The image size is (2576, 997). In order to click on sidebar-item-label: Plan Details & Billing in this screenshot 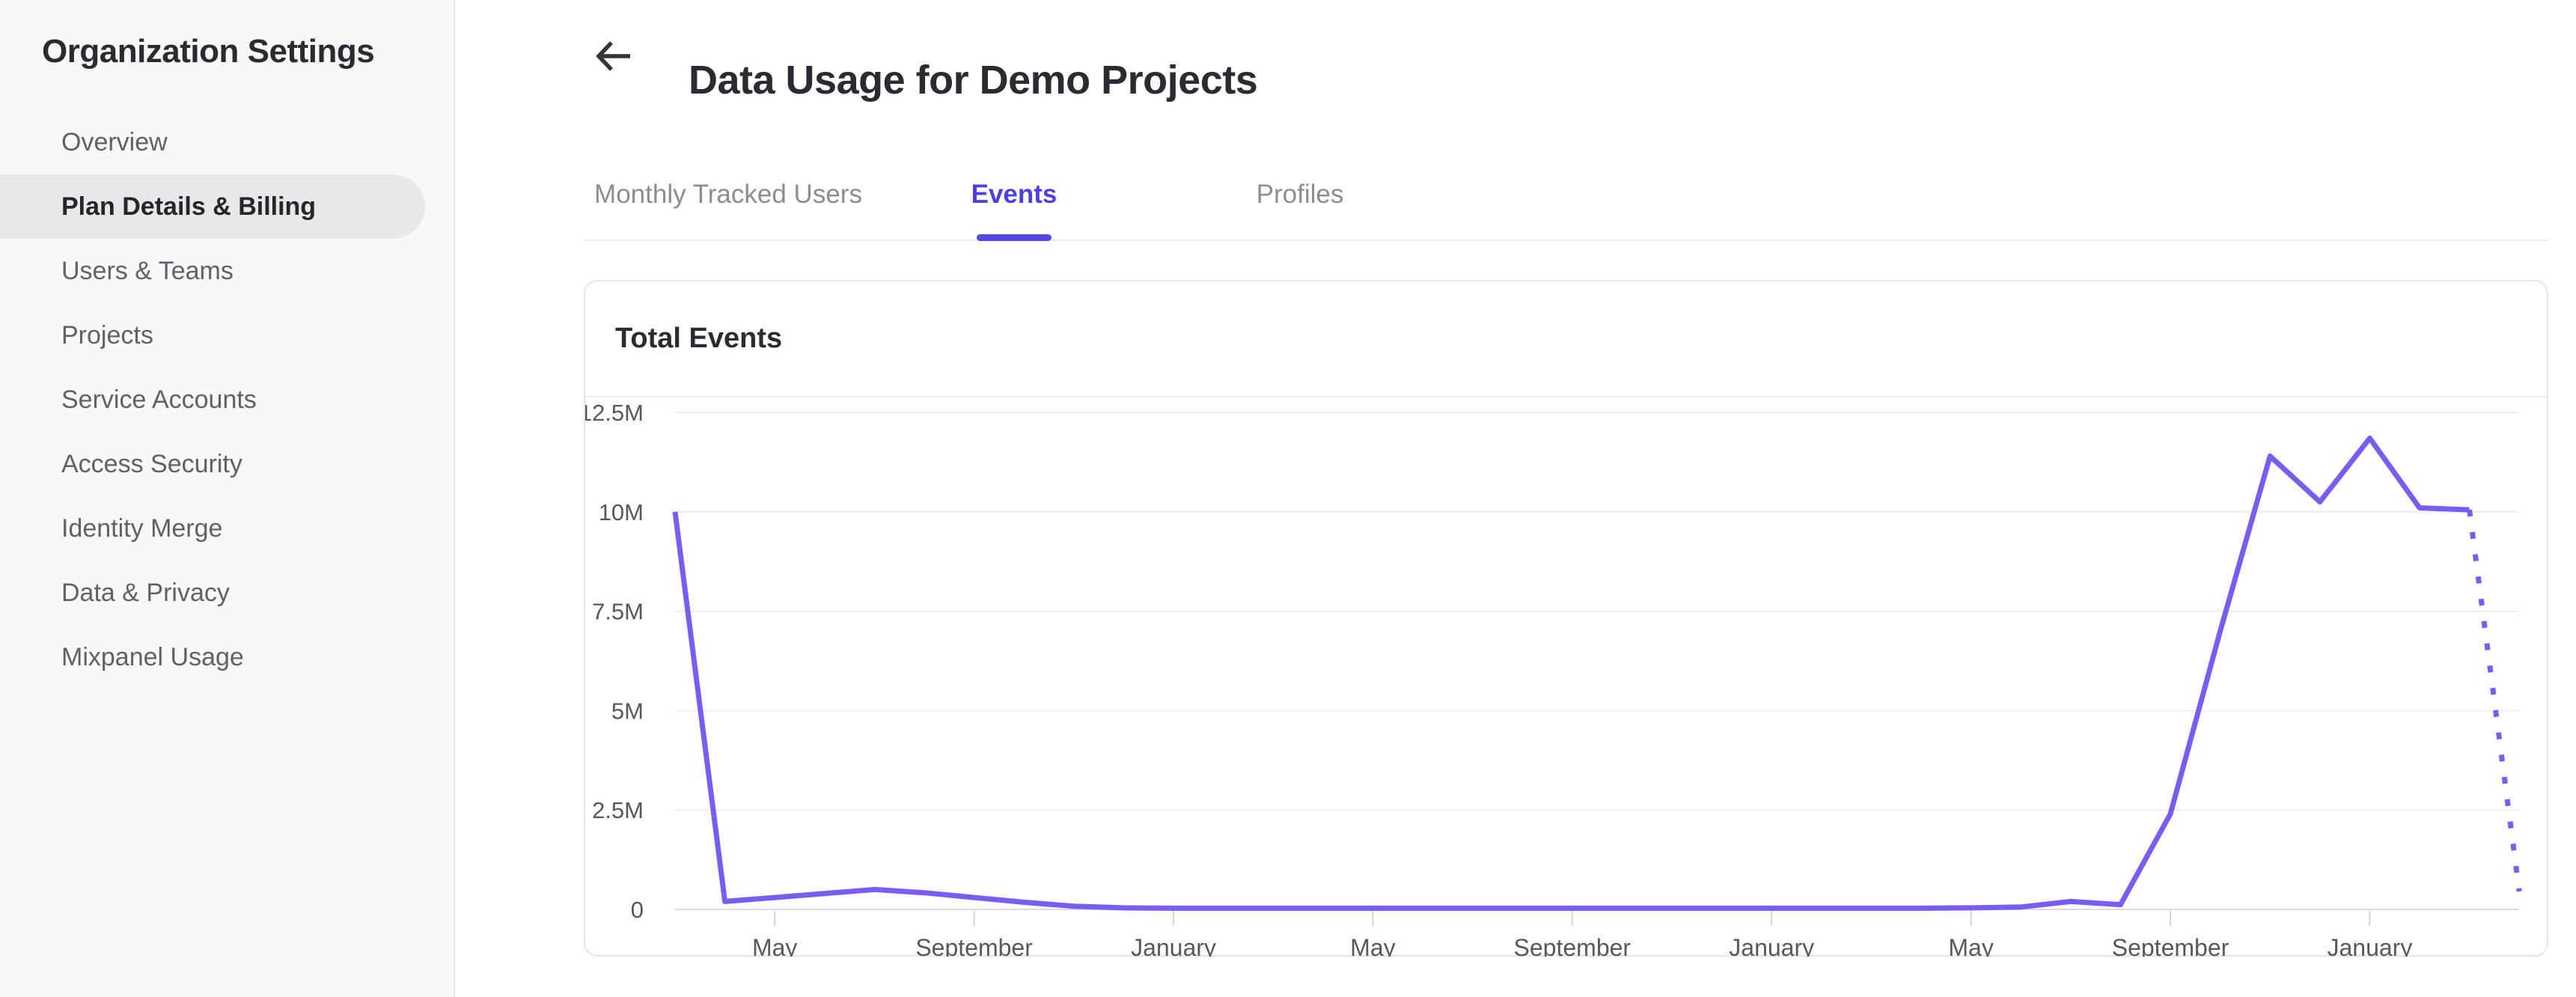, I will do `click(189, 206)`.